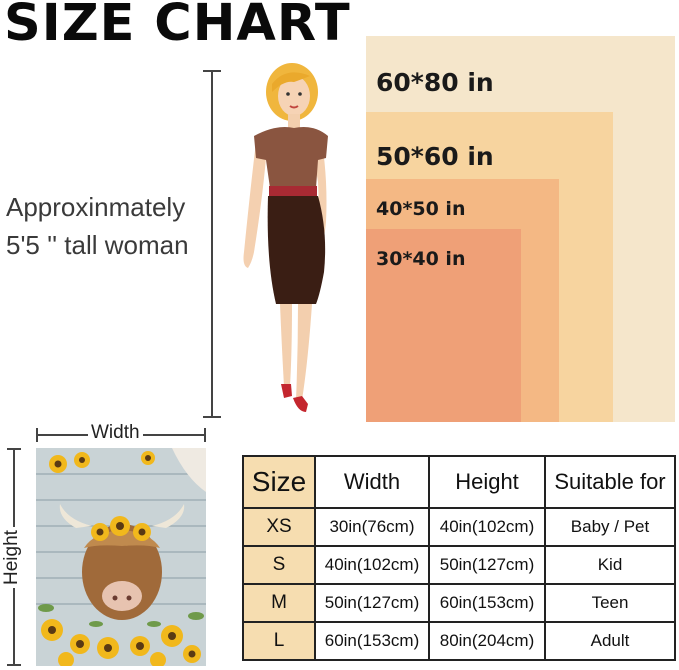 The image size is (679, 670). I want to click on height-cell: 40in(102cm), so click(487, 527).